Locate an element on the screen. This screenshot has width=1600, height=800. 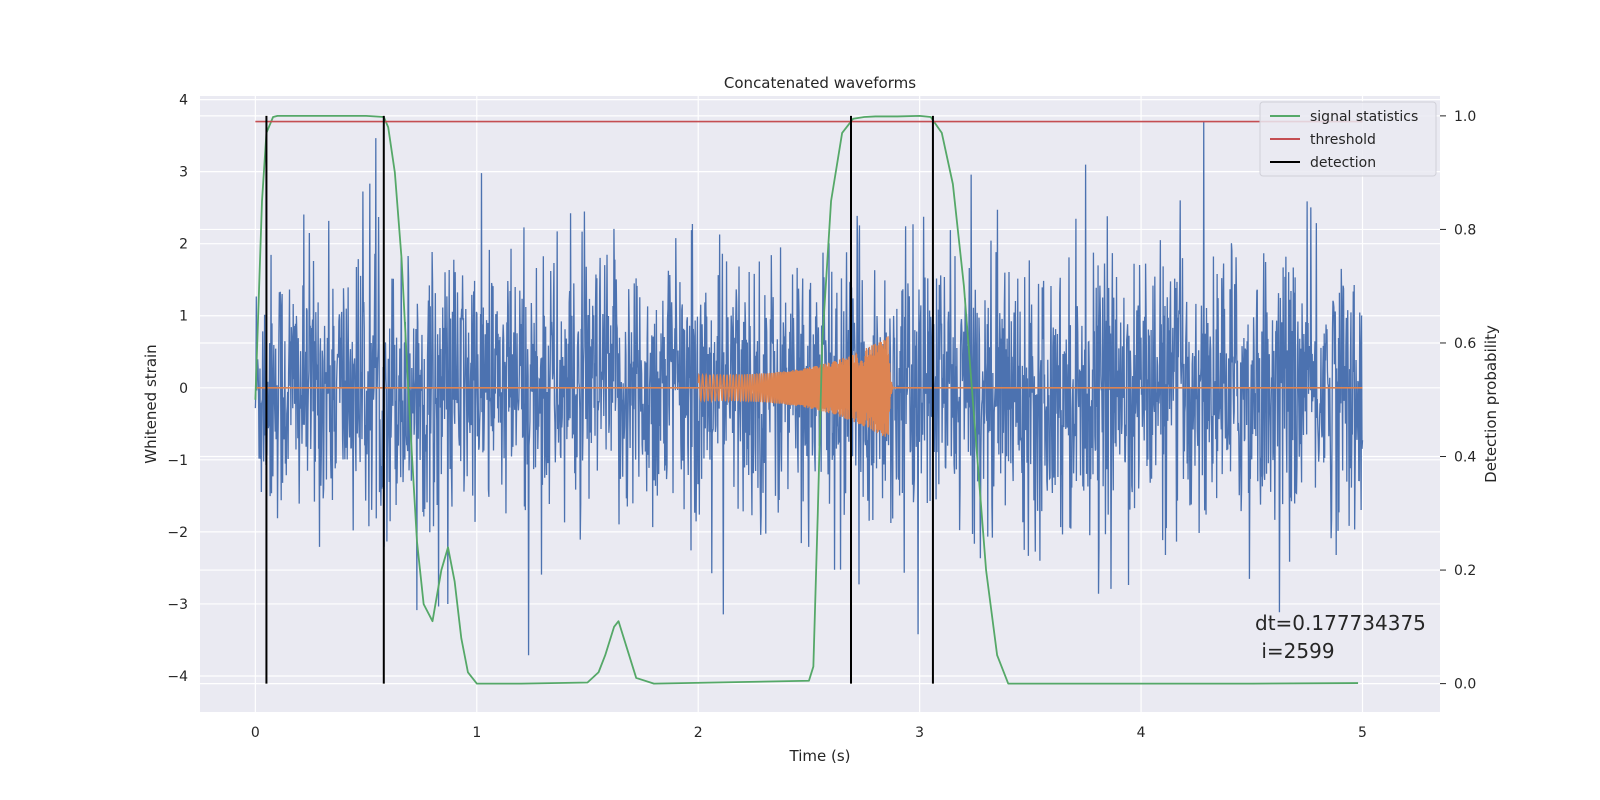
annotation-i: i=2599 is located at coordinates (1295, 651).